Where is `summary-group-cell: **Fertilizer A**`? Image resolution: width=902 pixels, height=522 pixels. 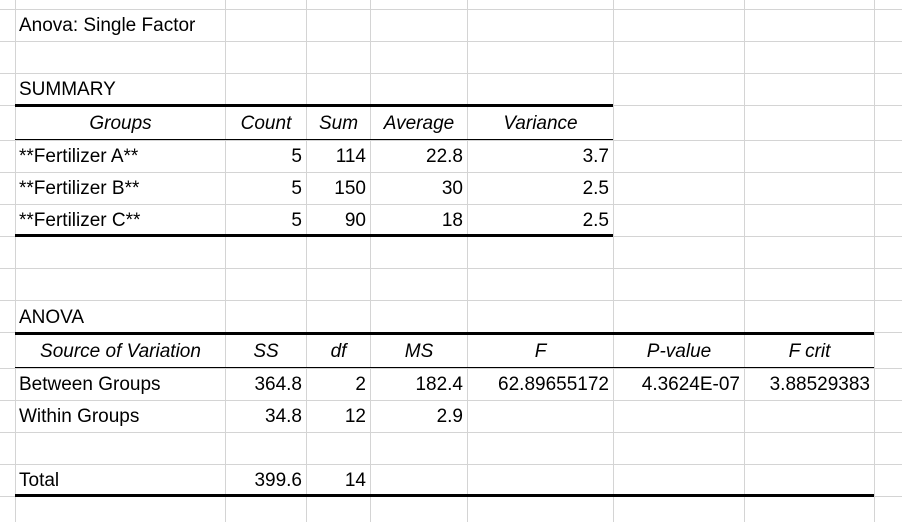
summary-group-cell: **Fertilizer A** is located at coordinates (79, 156).